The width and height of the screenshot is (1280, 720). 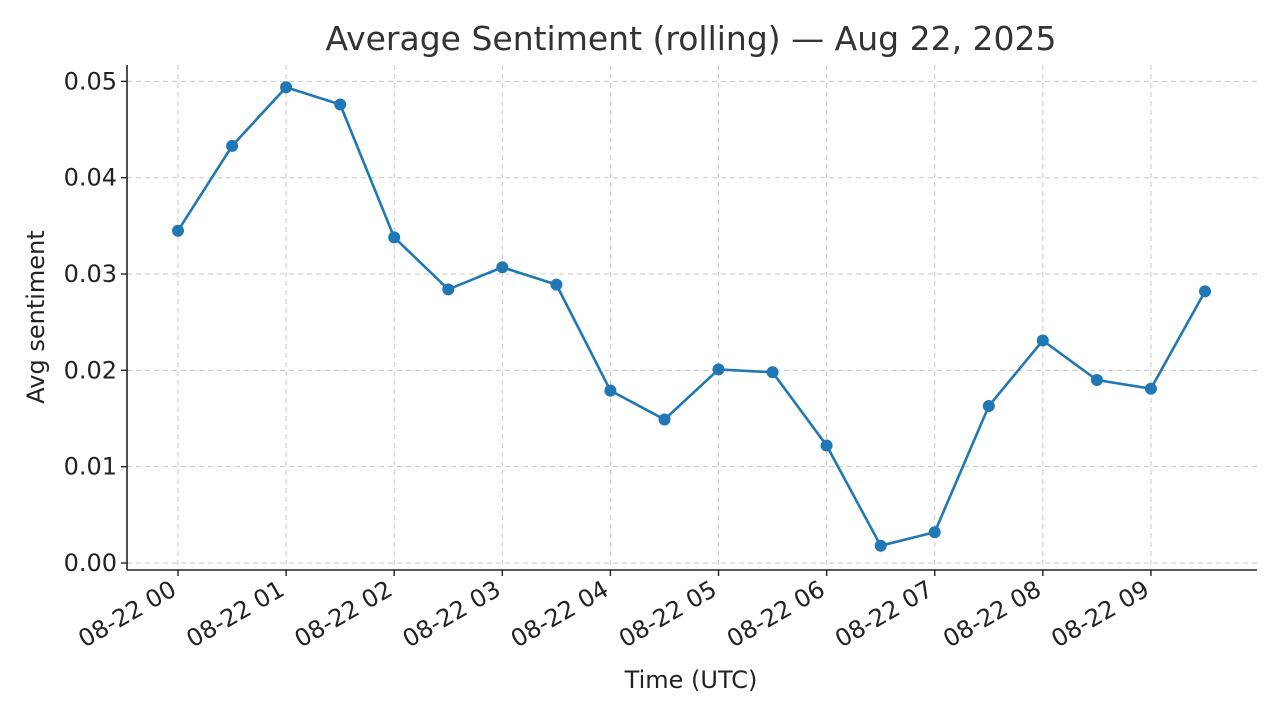 I want to click on x-tick-label: 08-22 07, so click(x=883, y=614).